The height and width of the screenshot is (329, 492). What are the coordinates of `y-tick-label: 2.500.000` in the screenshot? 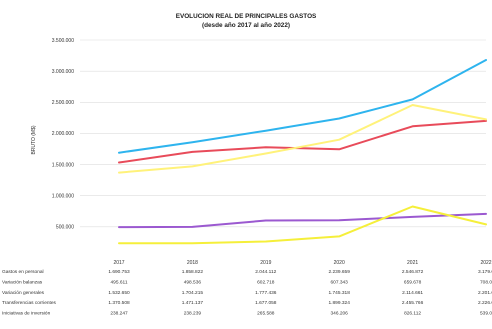 It's located at (63, 103).